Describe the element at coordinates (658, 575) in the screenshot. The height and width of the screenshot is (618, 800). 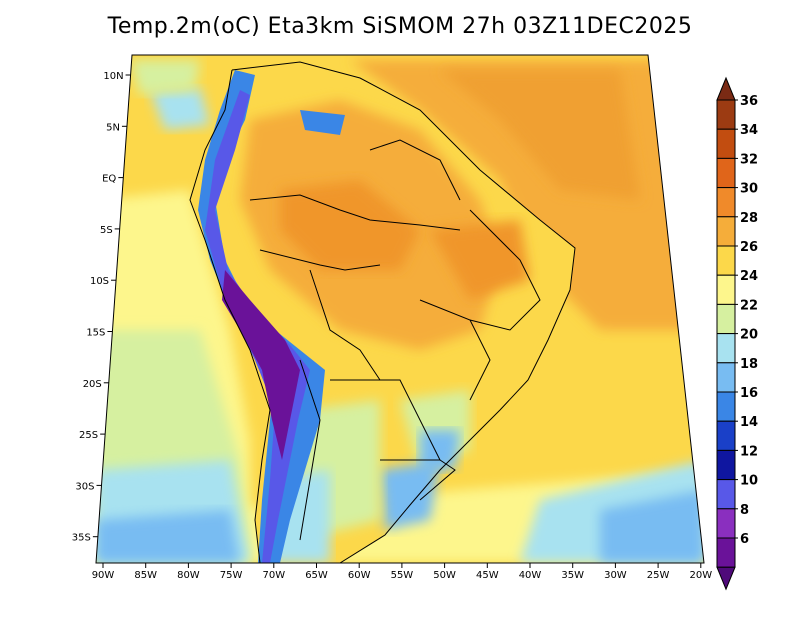
I see `lon-tick-label: 25W` at that location.